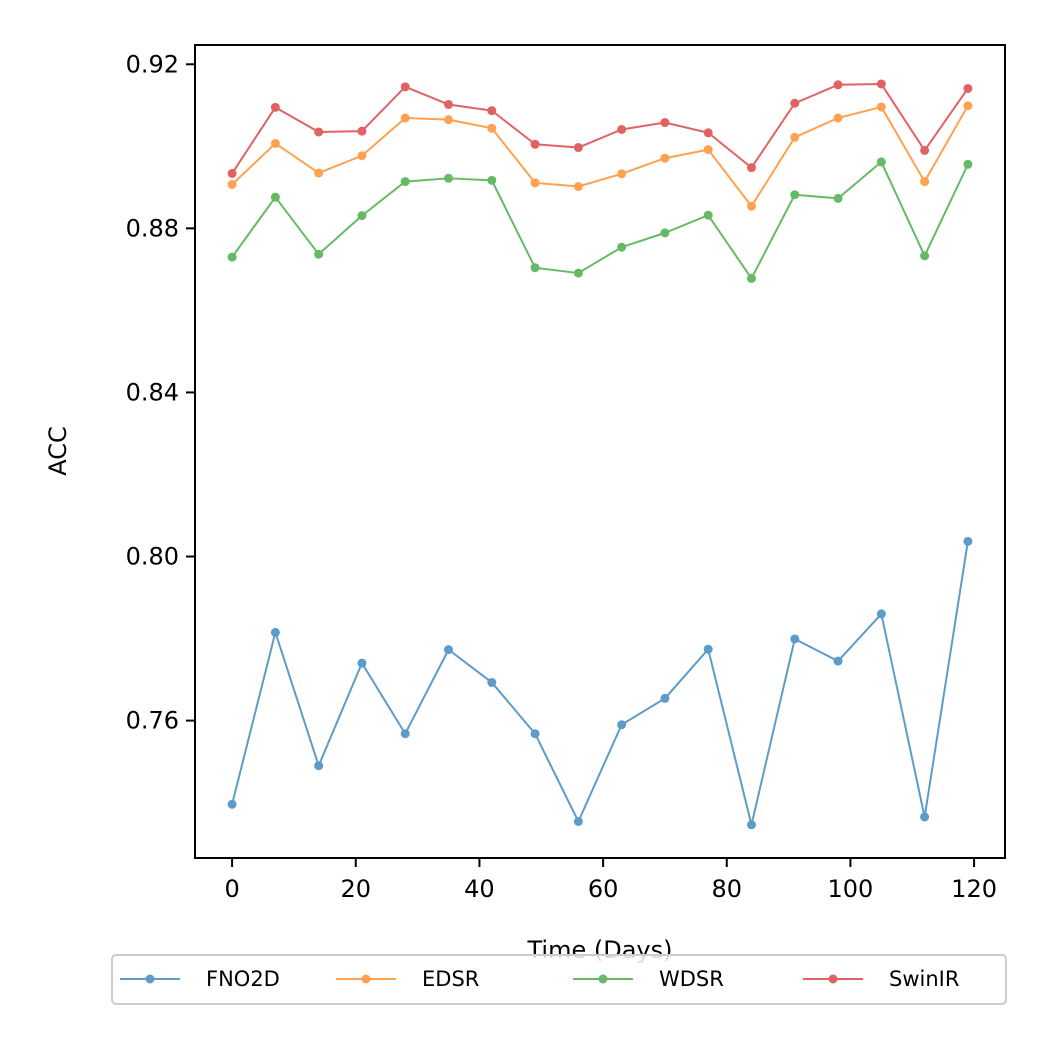 The image size is (1050, 1050). I want to click on series-line-wdsr, so click(600, 220).